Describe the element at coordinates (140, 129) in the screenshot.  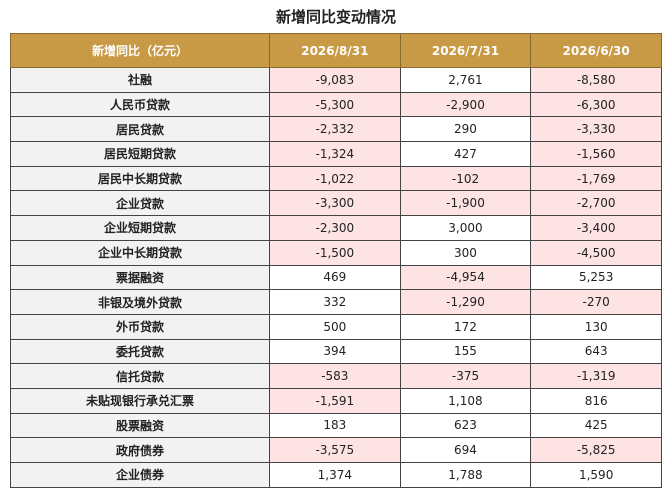
I see `row-label: 居民贷款` at that location.